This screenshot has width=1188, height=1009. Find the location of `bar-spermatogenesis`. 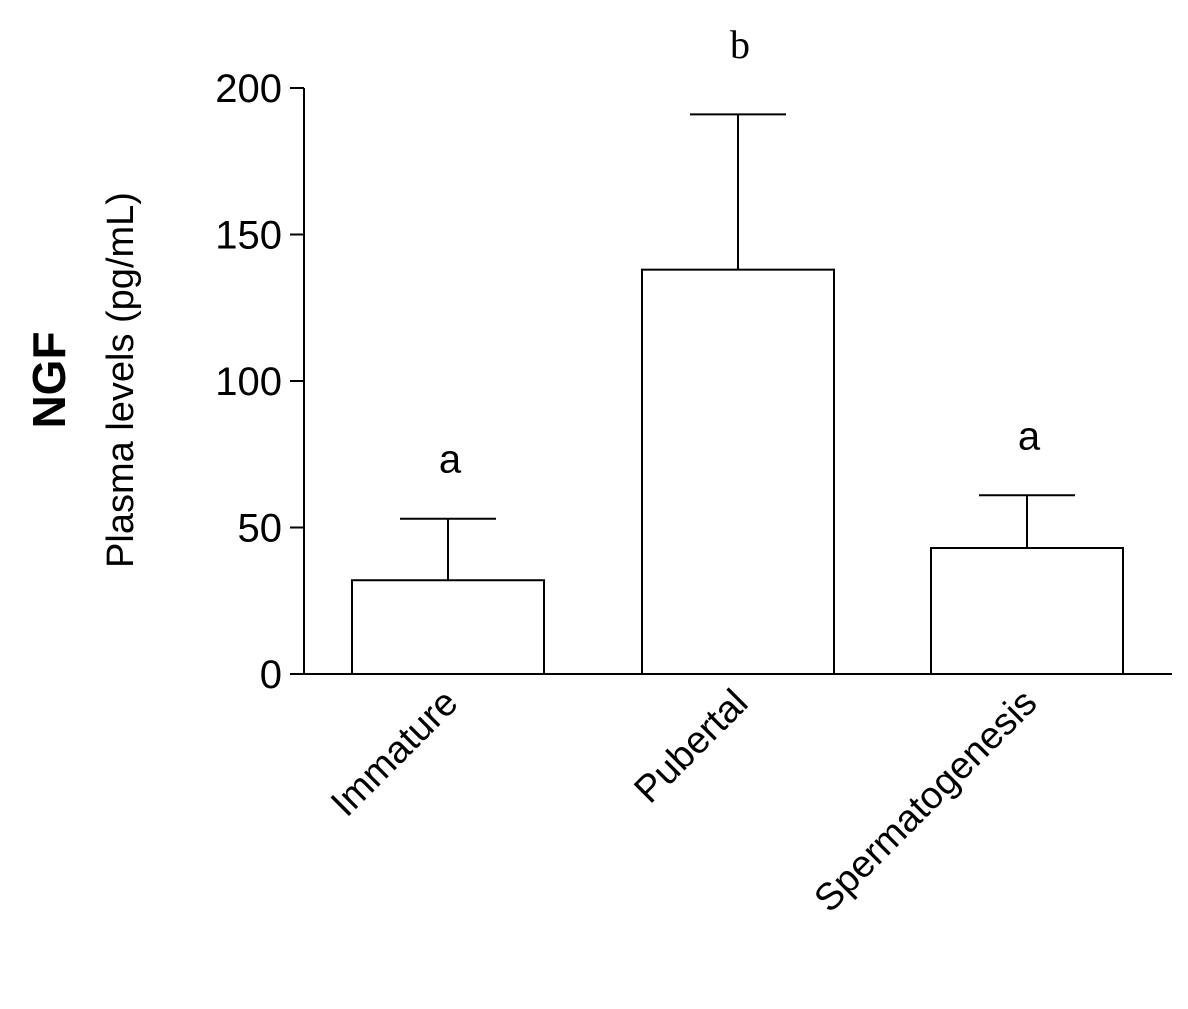

bar-spermatogenesis is located at coordinates (1027, 611).